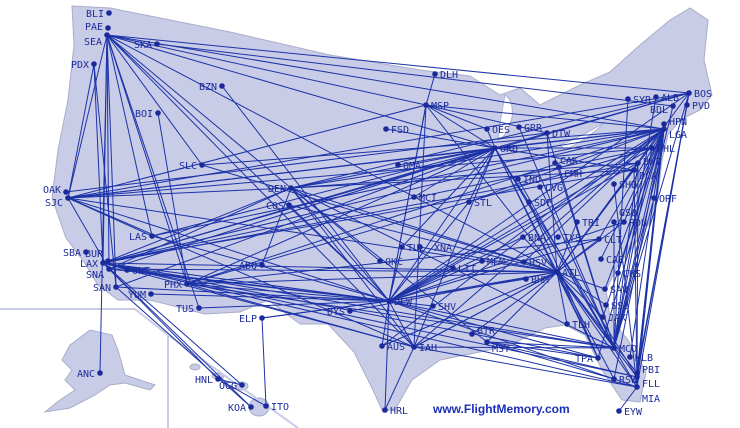 This screenshot has height=428, width=740. Describe the element at coordinates (212, 87) in the screenshot. I see `airport-bzn: BZN` at that location.